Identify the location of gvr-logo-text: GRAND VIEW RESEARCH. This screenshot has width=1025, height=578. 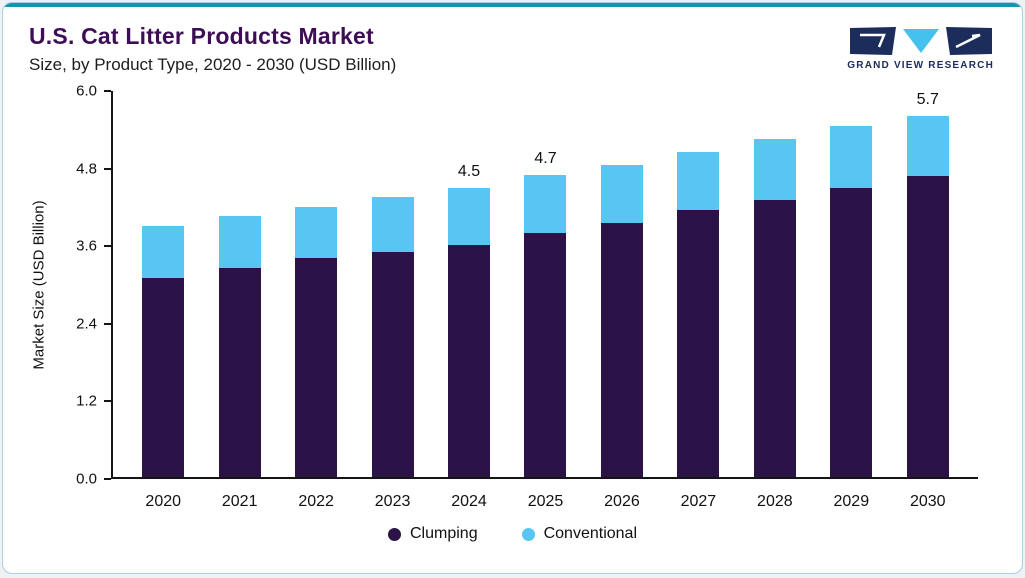
(920, 65).